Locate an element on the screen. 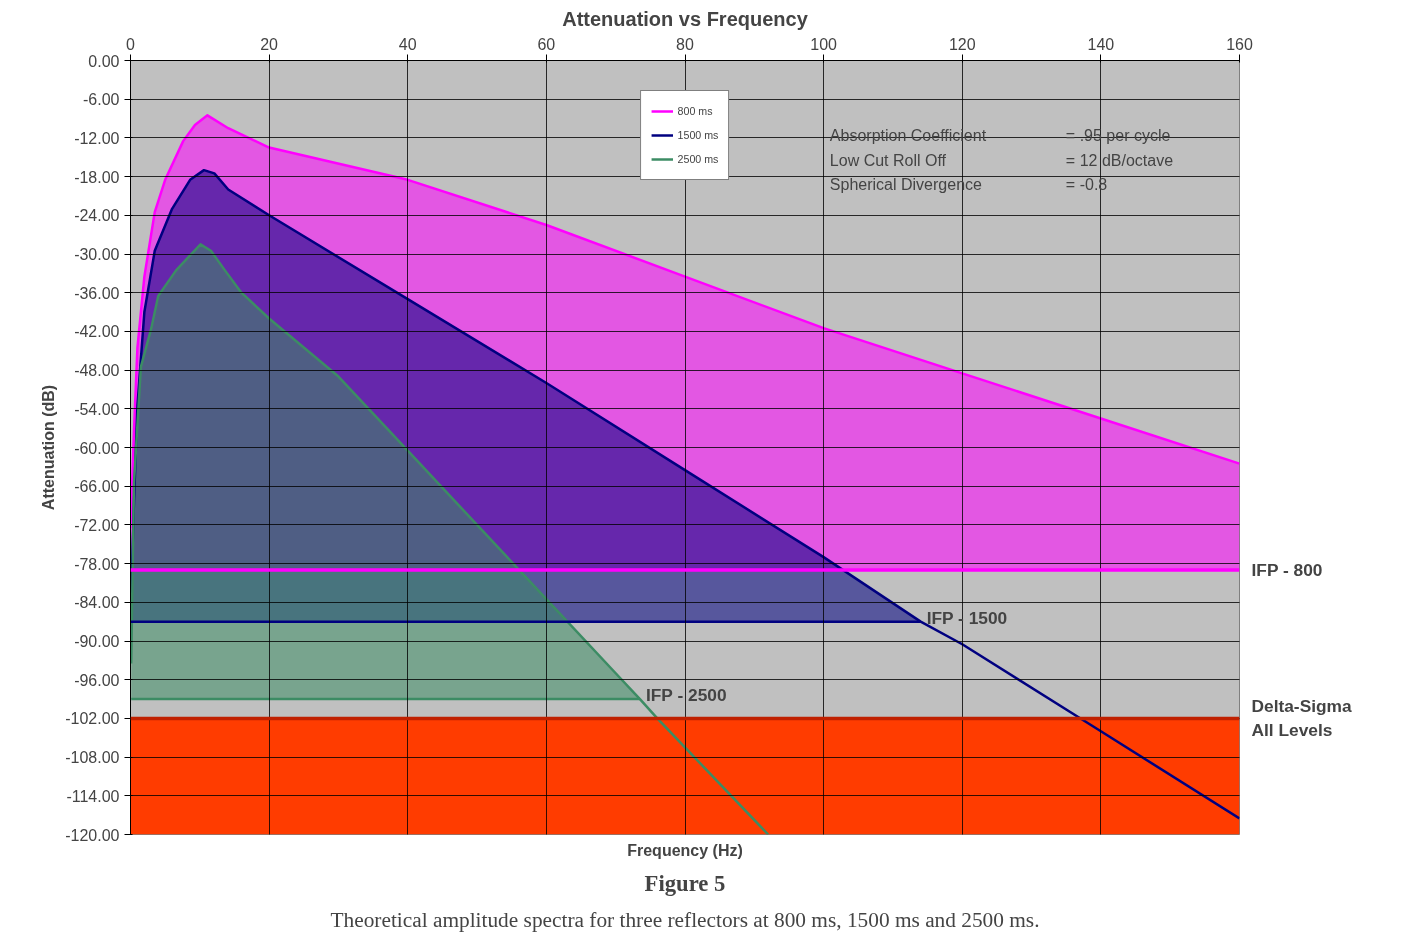 Image resolution: width=1414 pixels, height=936 pixels. y-tick-label: -72.00 is located at coordinates (97, 525).